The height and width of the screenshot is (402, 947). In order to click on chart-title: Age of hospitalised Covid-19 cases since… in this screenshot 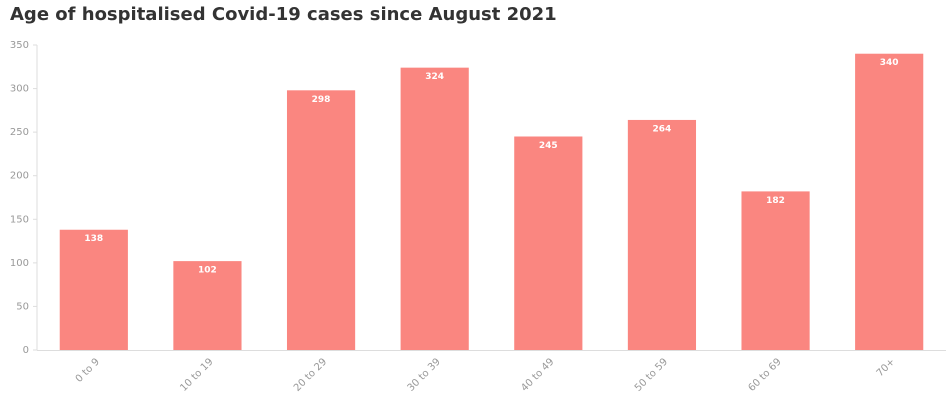, I will do `click(283, 14)`.